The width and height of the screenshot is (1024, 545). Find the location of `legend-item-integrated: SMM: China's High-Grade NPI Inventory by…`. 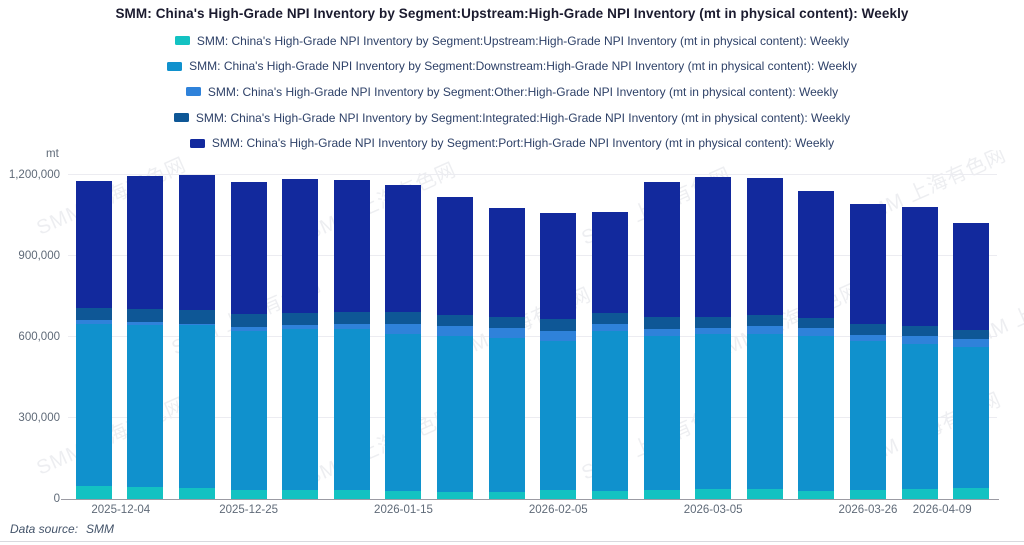

legend-item-integrated: SMM: China's High-Grade NPI Inventory by… is located at coordinates (512, 118).